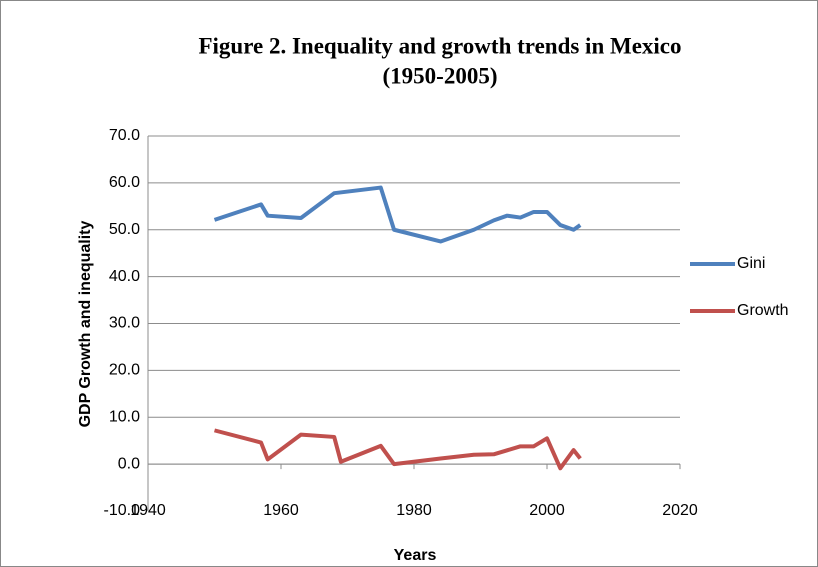  Describe the element at coordinates (680, 510) in the screenshot. I see `x-tick-label: 2020` at that location.